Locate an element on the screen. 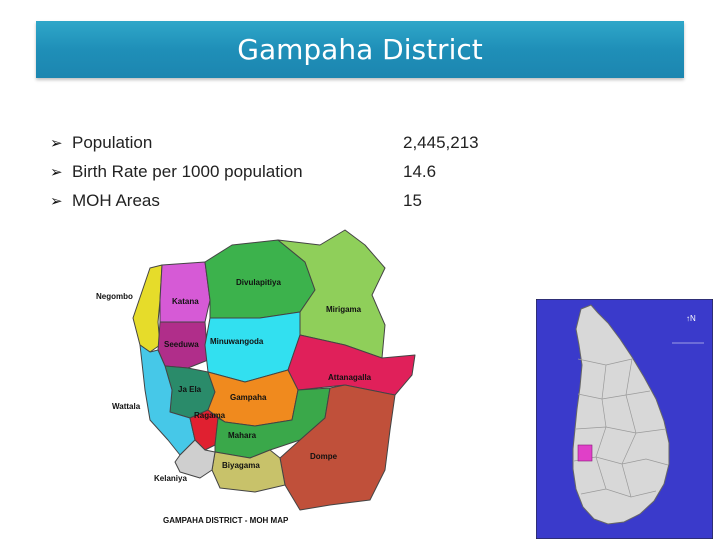  stat-label: MOH Areas is located at coordinates (116, 200).